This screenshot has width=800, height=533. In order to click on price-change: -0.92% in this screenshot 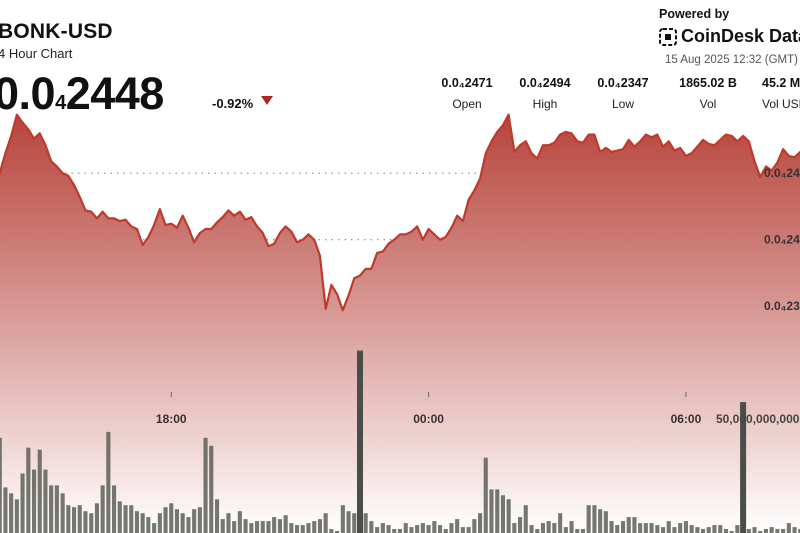, I will do `click(233, 103)`.